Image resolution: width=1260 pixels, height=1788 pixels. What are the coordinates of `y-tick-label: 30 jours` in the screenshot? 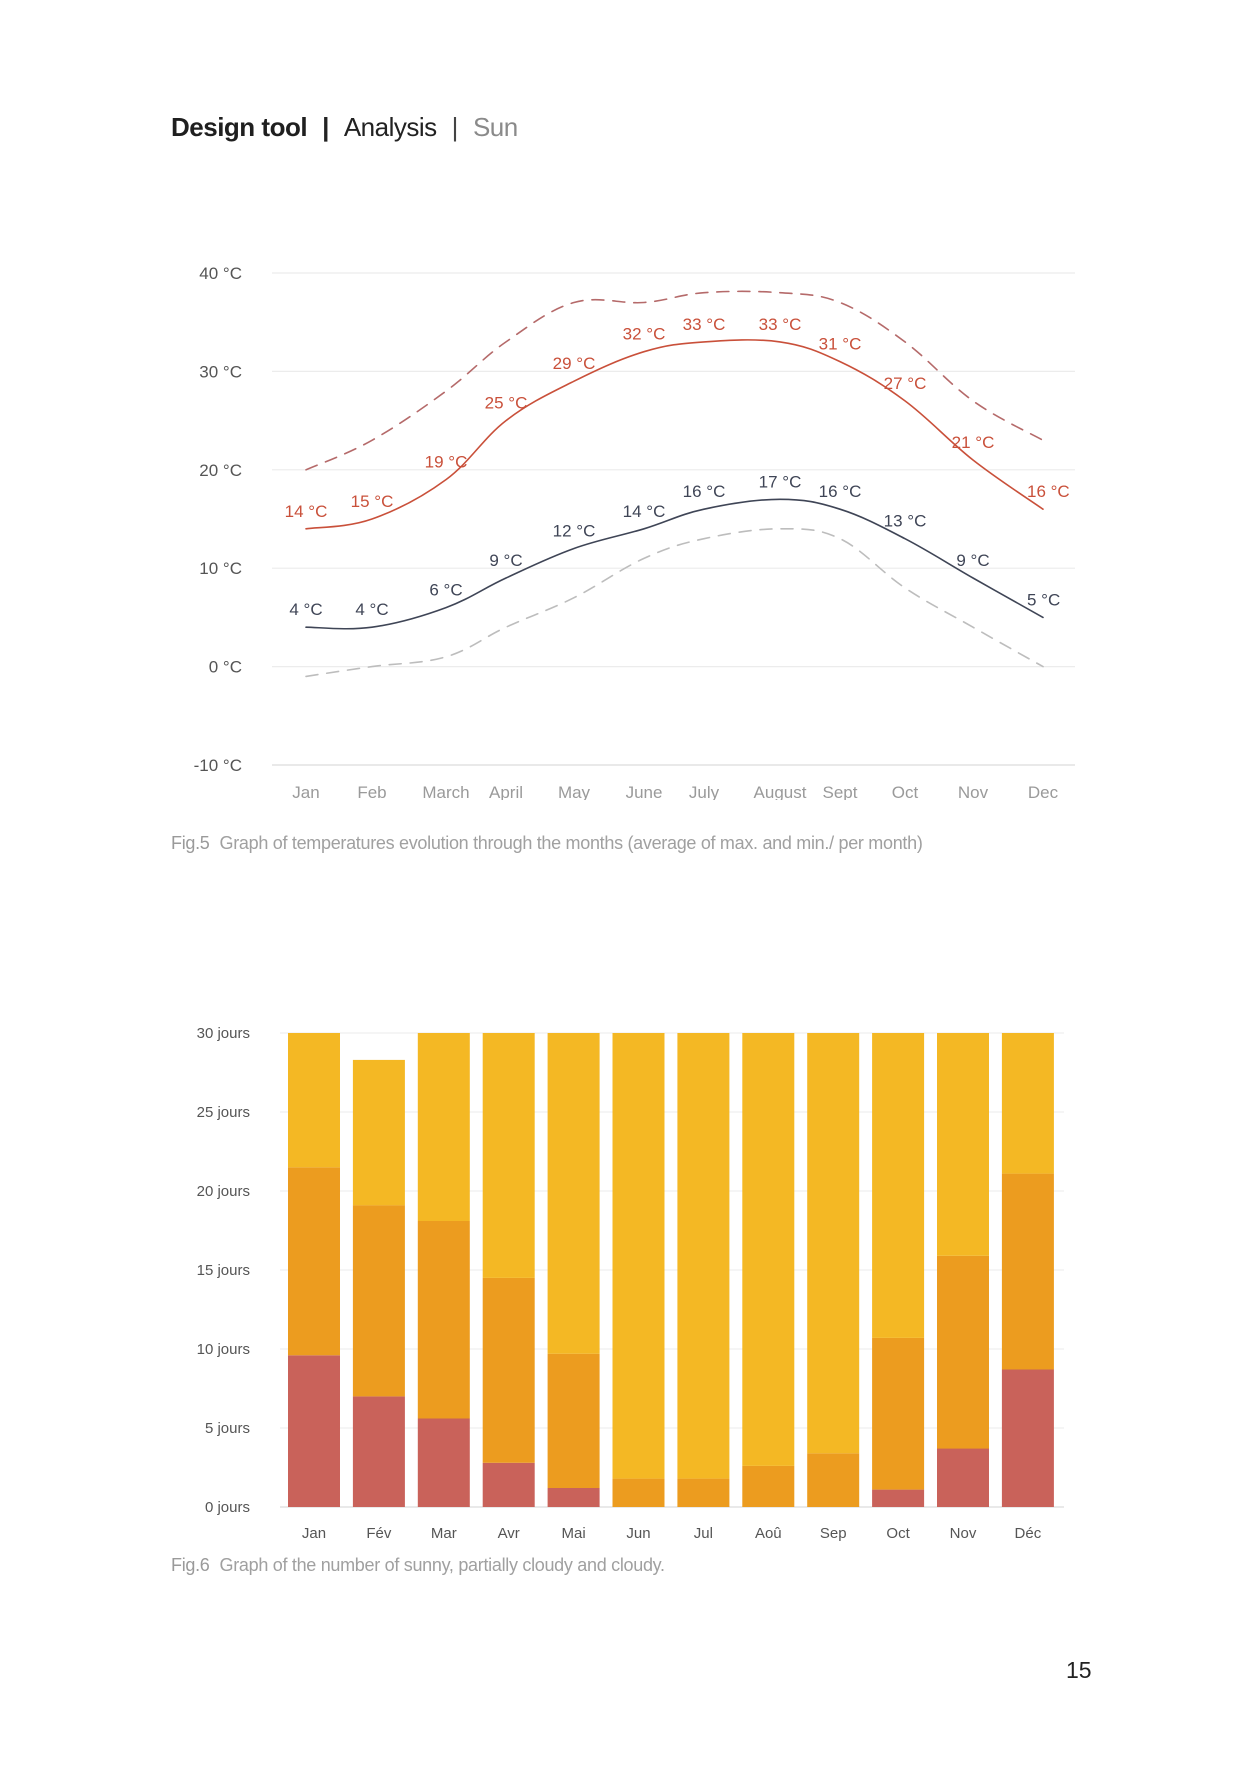 It's located at (223, 1033).